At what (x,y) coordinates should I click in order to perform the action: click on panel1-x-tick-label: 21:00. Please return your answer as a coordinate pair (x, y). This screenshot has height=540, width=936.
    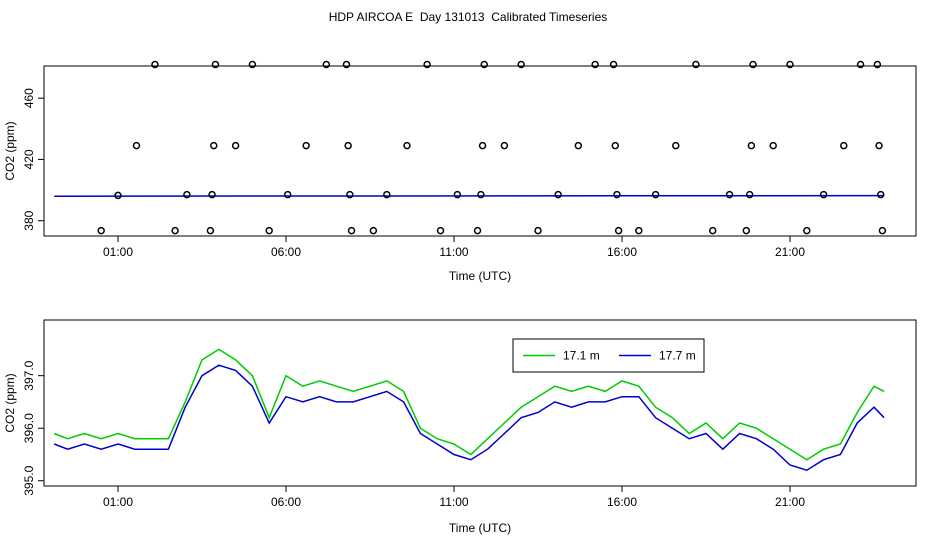
    Looking at the image, I should click on (790, 252).